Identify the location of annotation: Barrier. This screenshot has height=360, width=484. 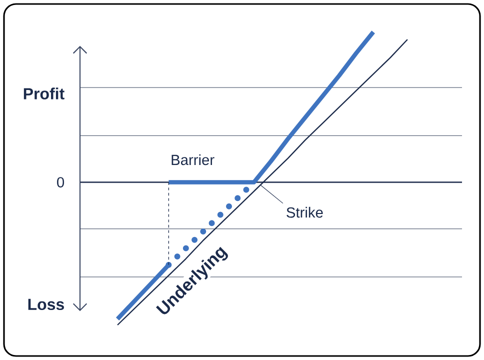
(193, 160).